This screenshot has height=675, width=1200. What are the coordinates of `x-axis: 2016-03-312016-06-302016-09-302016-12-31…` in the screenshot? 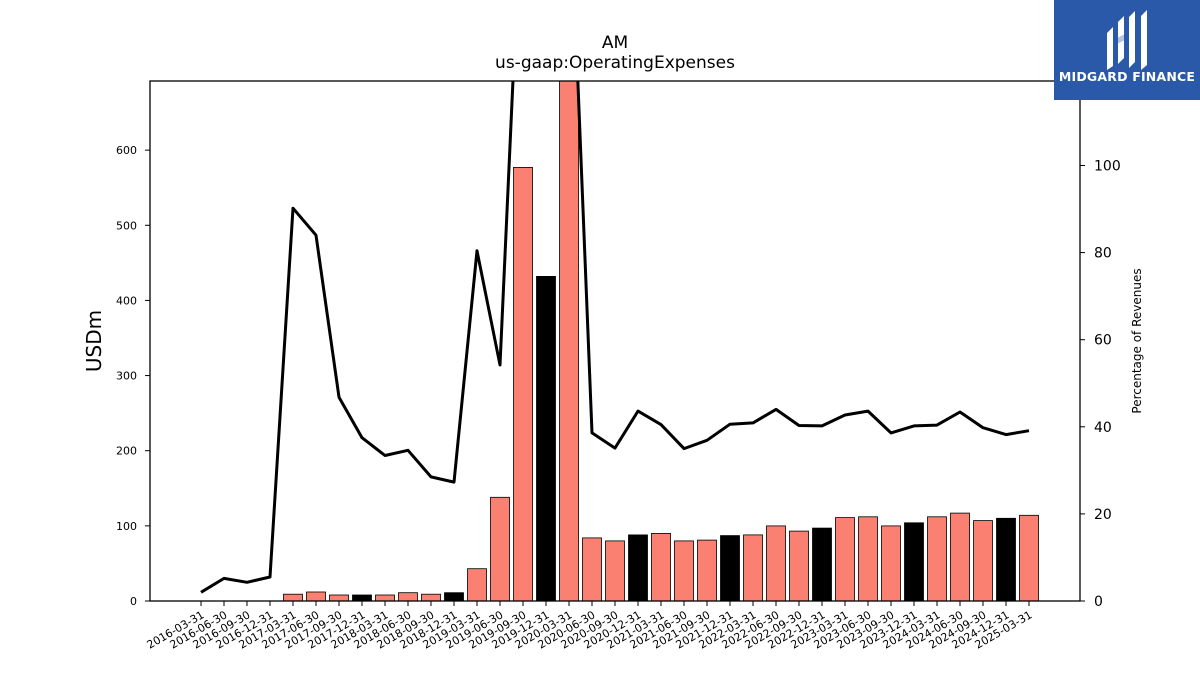 It's located at (590, 626).